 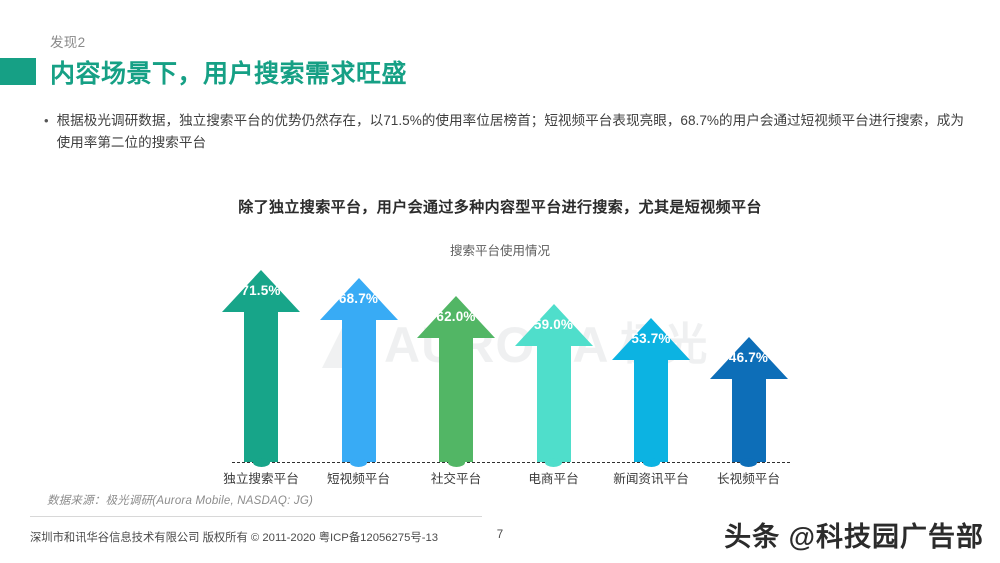 I want to click on page-number: 7, so click(x=500, y=535).